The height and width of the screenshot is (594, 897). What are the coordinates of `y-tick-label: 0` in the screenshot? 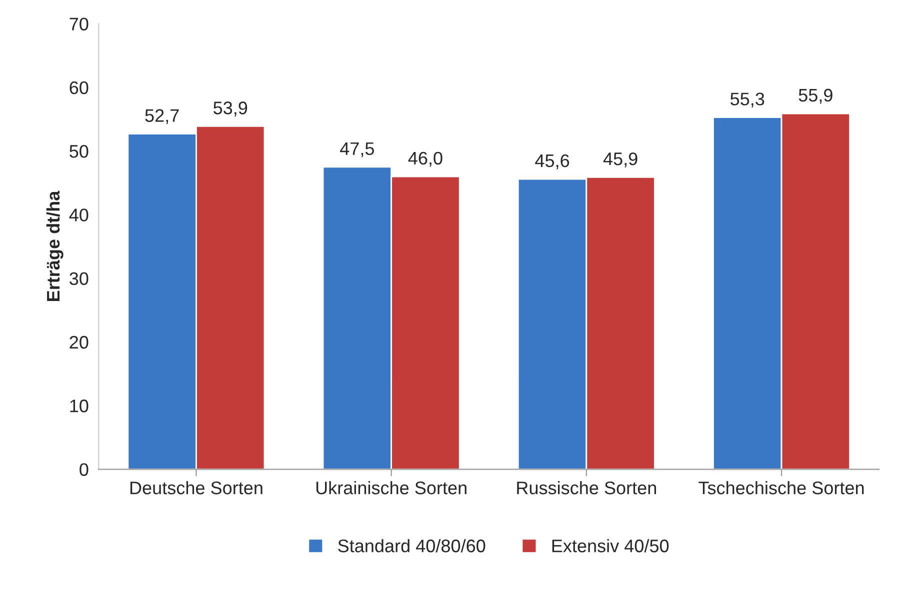 It's located at (84, 469).